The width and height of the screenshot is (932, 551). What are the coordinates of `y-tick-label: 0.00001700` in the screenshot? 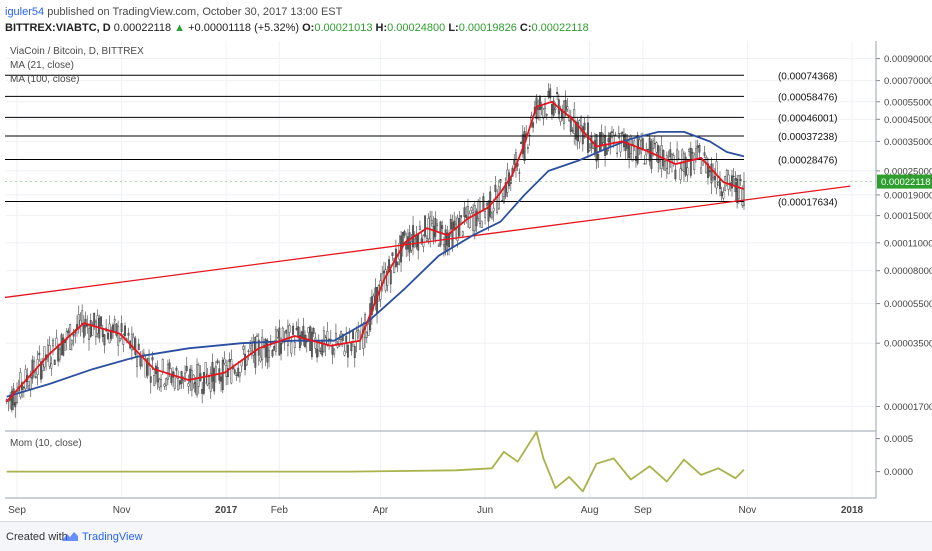 It's located at (908, 407).